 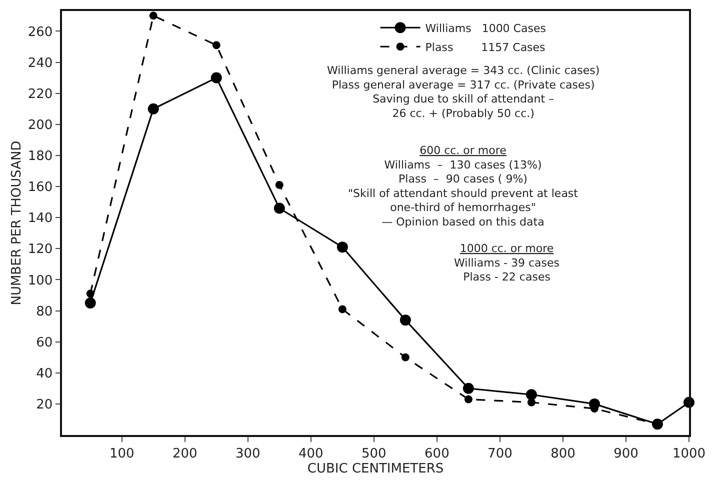 What do you see at coordinates (375, 468) in the screenshot?
I see `x-axis-title: CUBIC CENTIMETERS` at bounding box center [375, 468].